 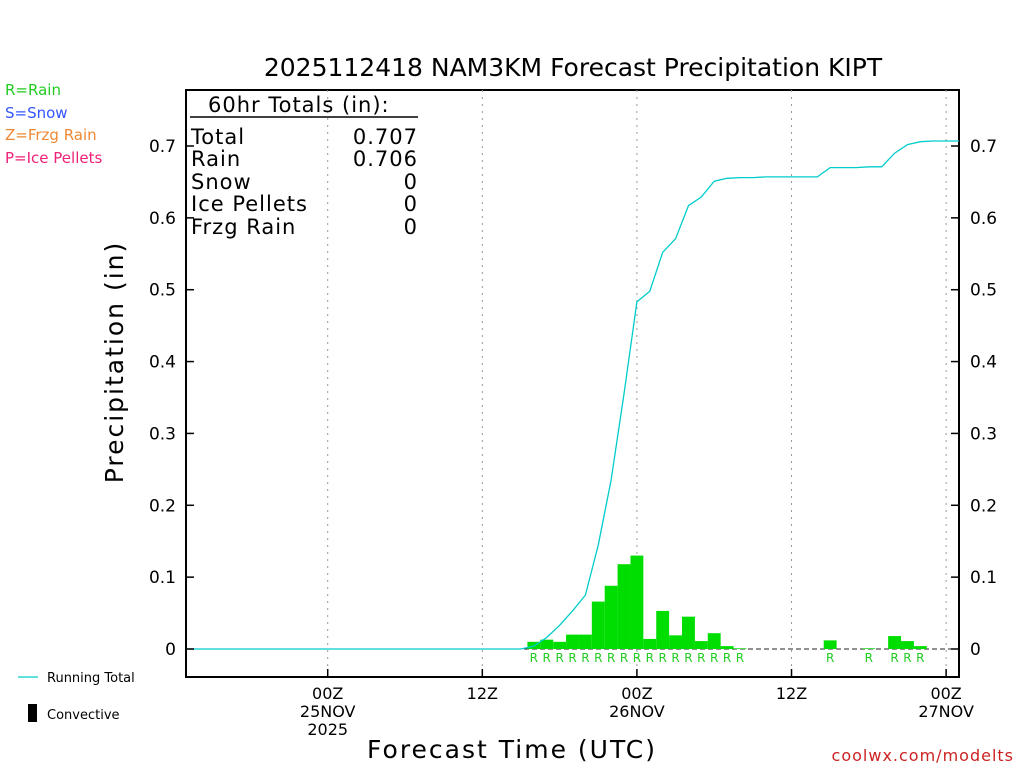 I want to click on legend-ice-pellets: P=Ice Pellets, so click(x=53, y=158).